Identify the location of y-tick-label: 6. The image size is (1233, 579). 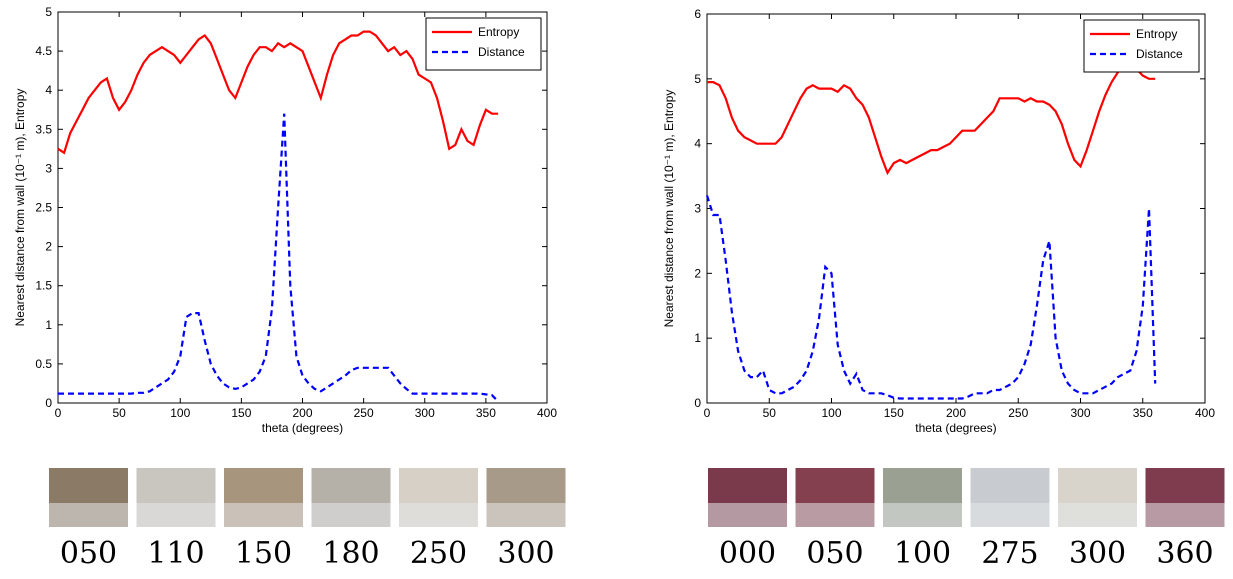
(697, 14).